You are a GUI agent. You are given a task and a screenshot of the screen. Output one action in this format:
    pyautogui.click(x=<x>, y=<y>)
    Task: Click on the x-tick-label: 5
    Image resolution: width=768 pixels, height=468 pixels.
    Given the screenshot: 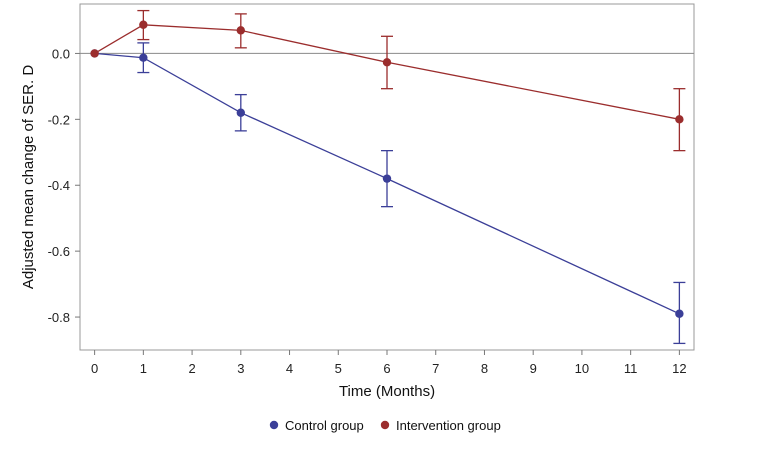 What is the action you would take?
    pyautogui.click(x=338, y=368)
    